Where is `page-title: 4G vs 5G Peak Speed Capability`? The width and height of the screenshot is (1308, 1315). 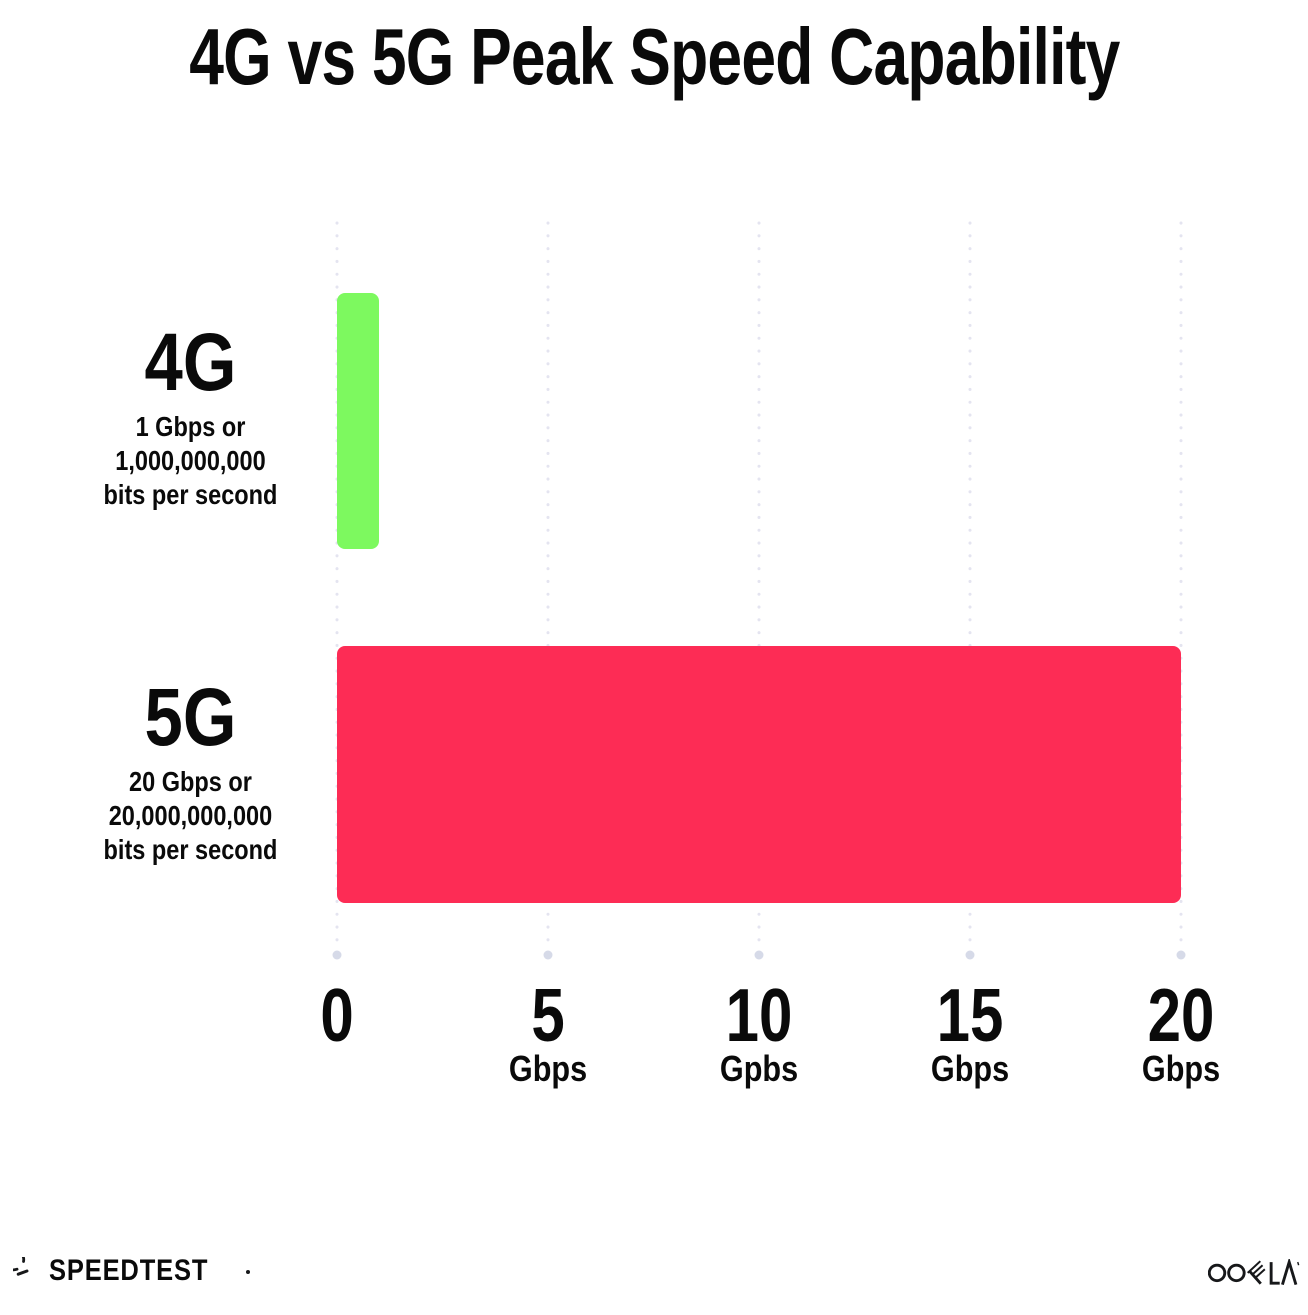
page-title: 4G vs 5G Peak Speed Capability is located at coordinates (654, 57).